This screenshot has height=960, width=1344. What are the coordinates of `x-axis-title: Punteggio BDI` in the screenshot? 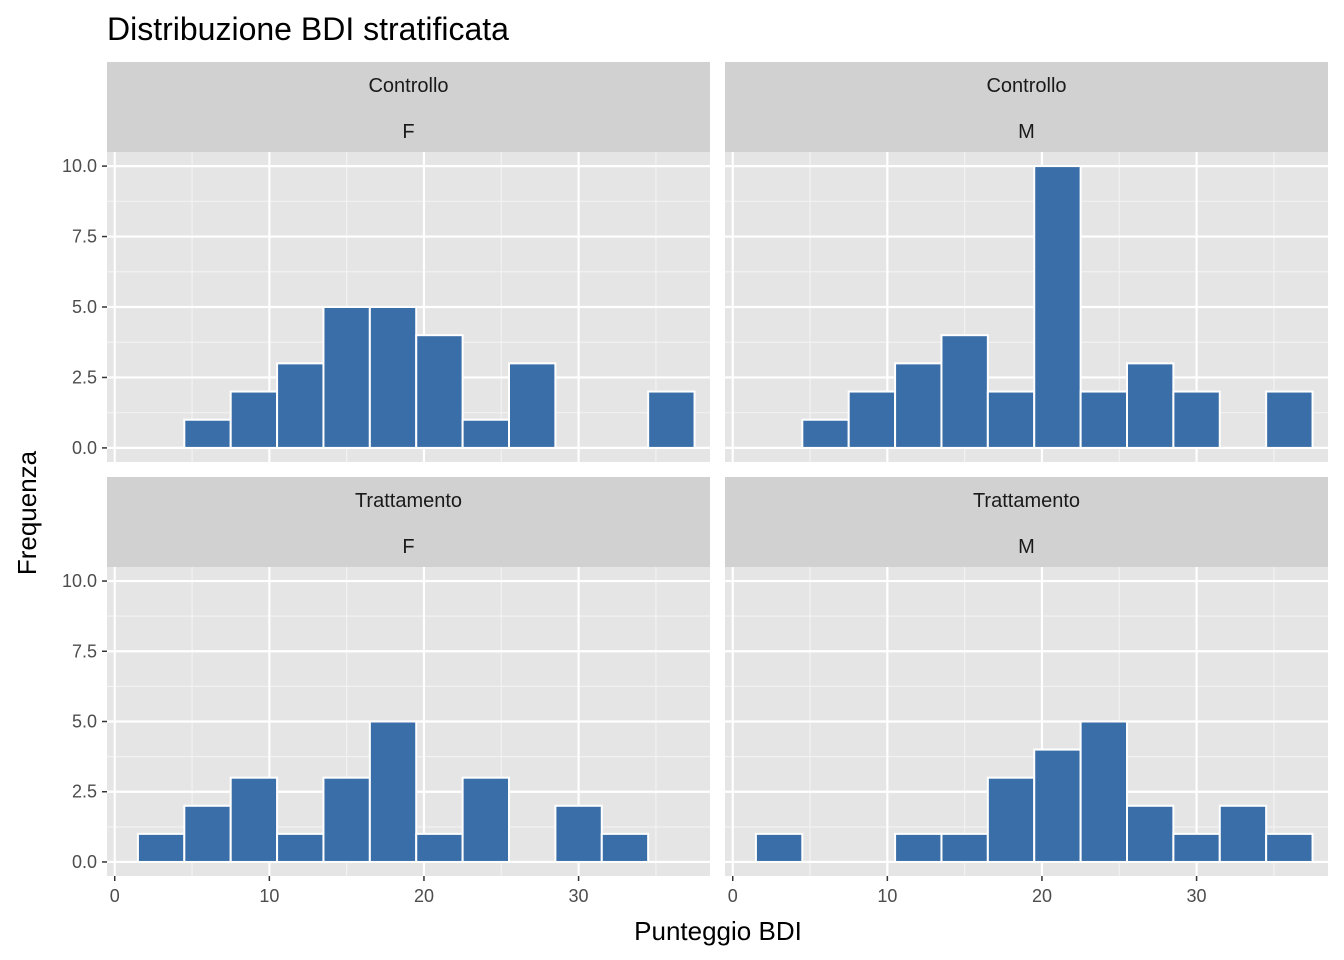 It's located at (718, 931).